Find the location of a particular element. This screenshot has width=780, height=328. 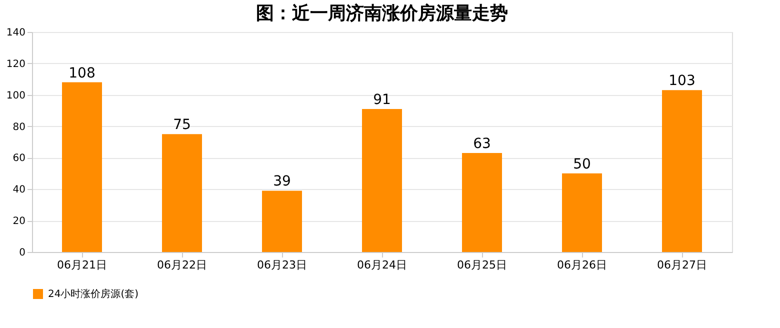

x-tick-label: 06月24日 is located at coordinates (382, 265).